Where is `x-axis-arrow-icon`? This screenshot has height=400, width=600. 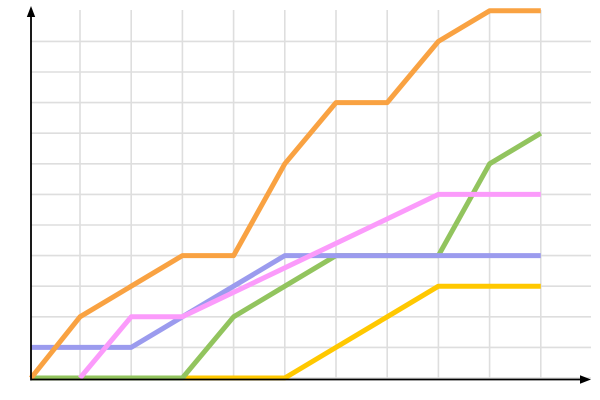
x-axis-arrow-icon is located at coordinates (585, 379).